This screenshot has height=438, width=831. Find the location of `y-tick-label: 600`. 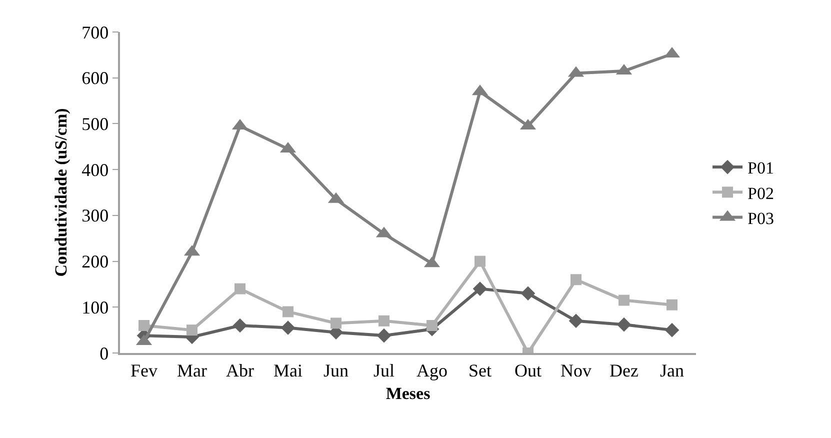

y-tick-label: 600 is located at coordinates (95, 78).